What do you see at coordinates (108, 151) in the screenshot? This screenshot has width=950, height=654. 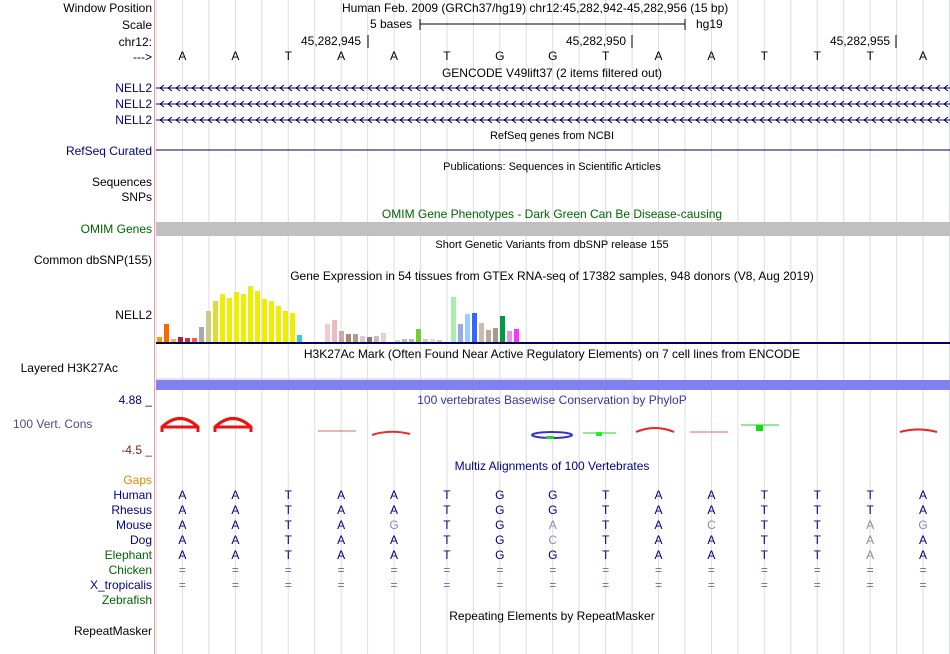 I see `refseq-curated-label: RefSeq Curated` at bounding box center [108, 151].